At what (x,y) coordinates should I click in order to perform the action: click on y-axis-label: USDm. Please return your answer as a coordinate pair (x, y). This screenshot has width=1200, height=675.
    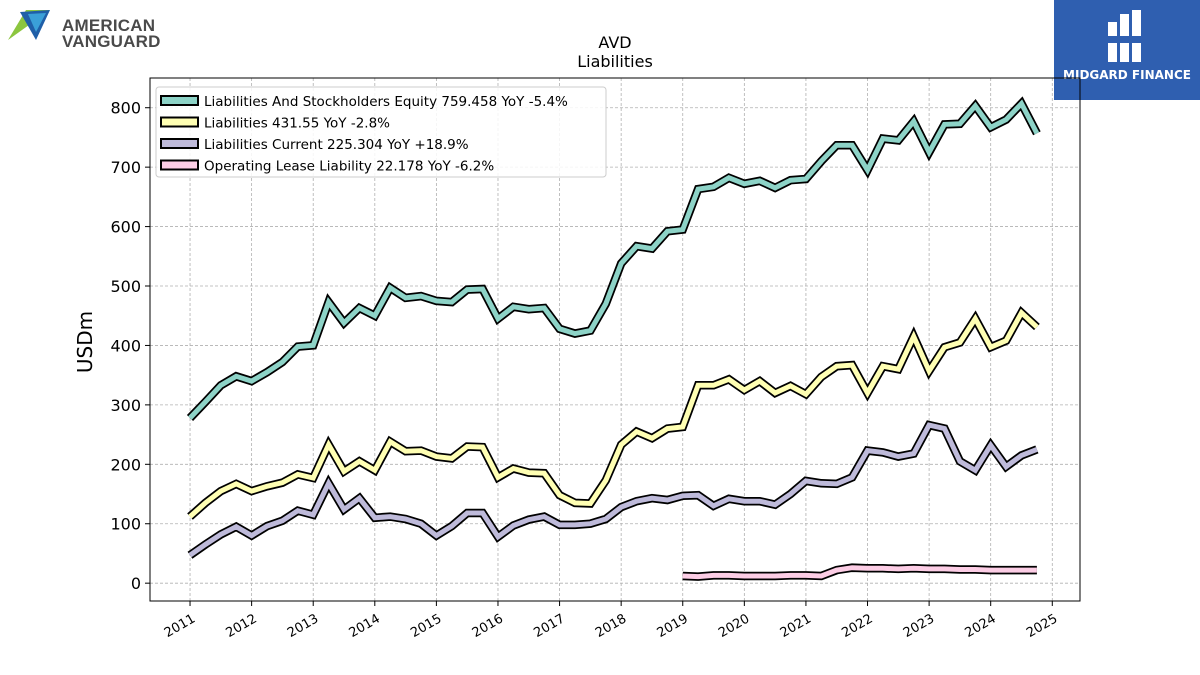
    Looking at the image, I should click on (85, 342).